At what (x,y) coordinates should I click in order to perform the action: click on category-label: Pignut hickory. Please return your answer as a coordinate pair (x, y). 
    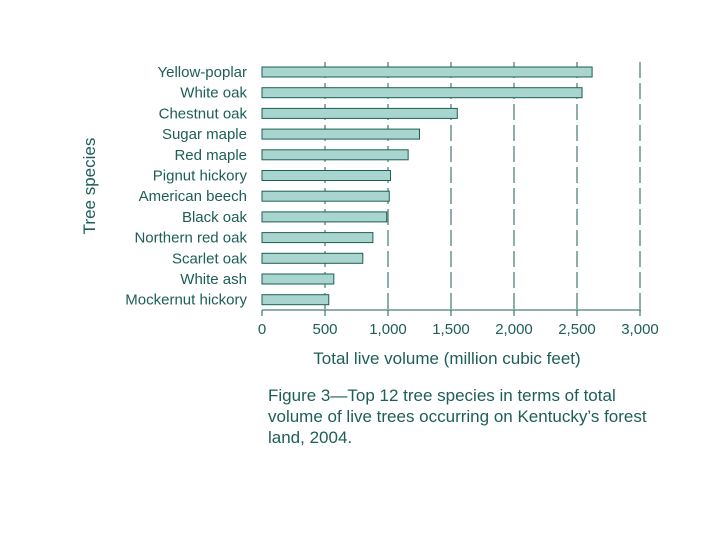
    Looking at the image, I should click on (200, 176).